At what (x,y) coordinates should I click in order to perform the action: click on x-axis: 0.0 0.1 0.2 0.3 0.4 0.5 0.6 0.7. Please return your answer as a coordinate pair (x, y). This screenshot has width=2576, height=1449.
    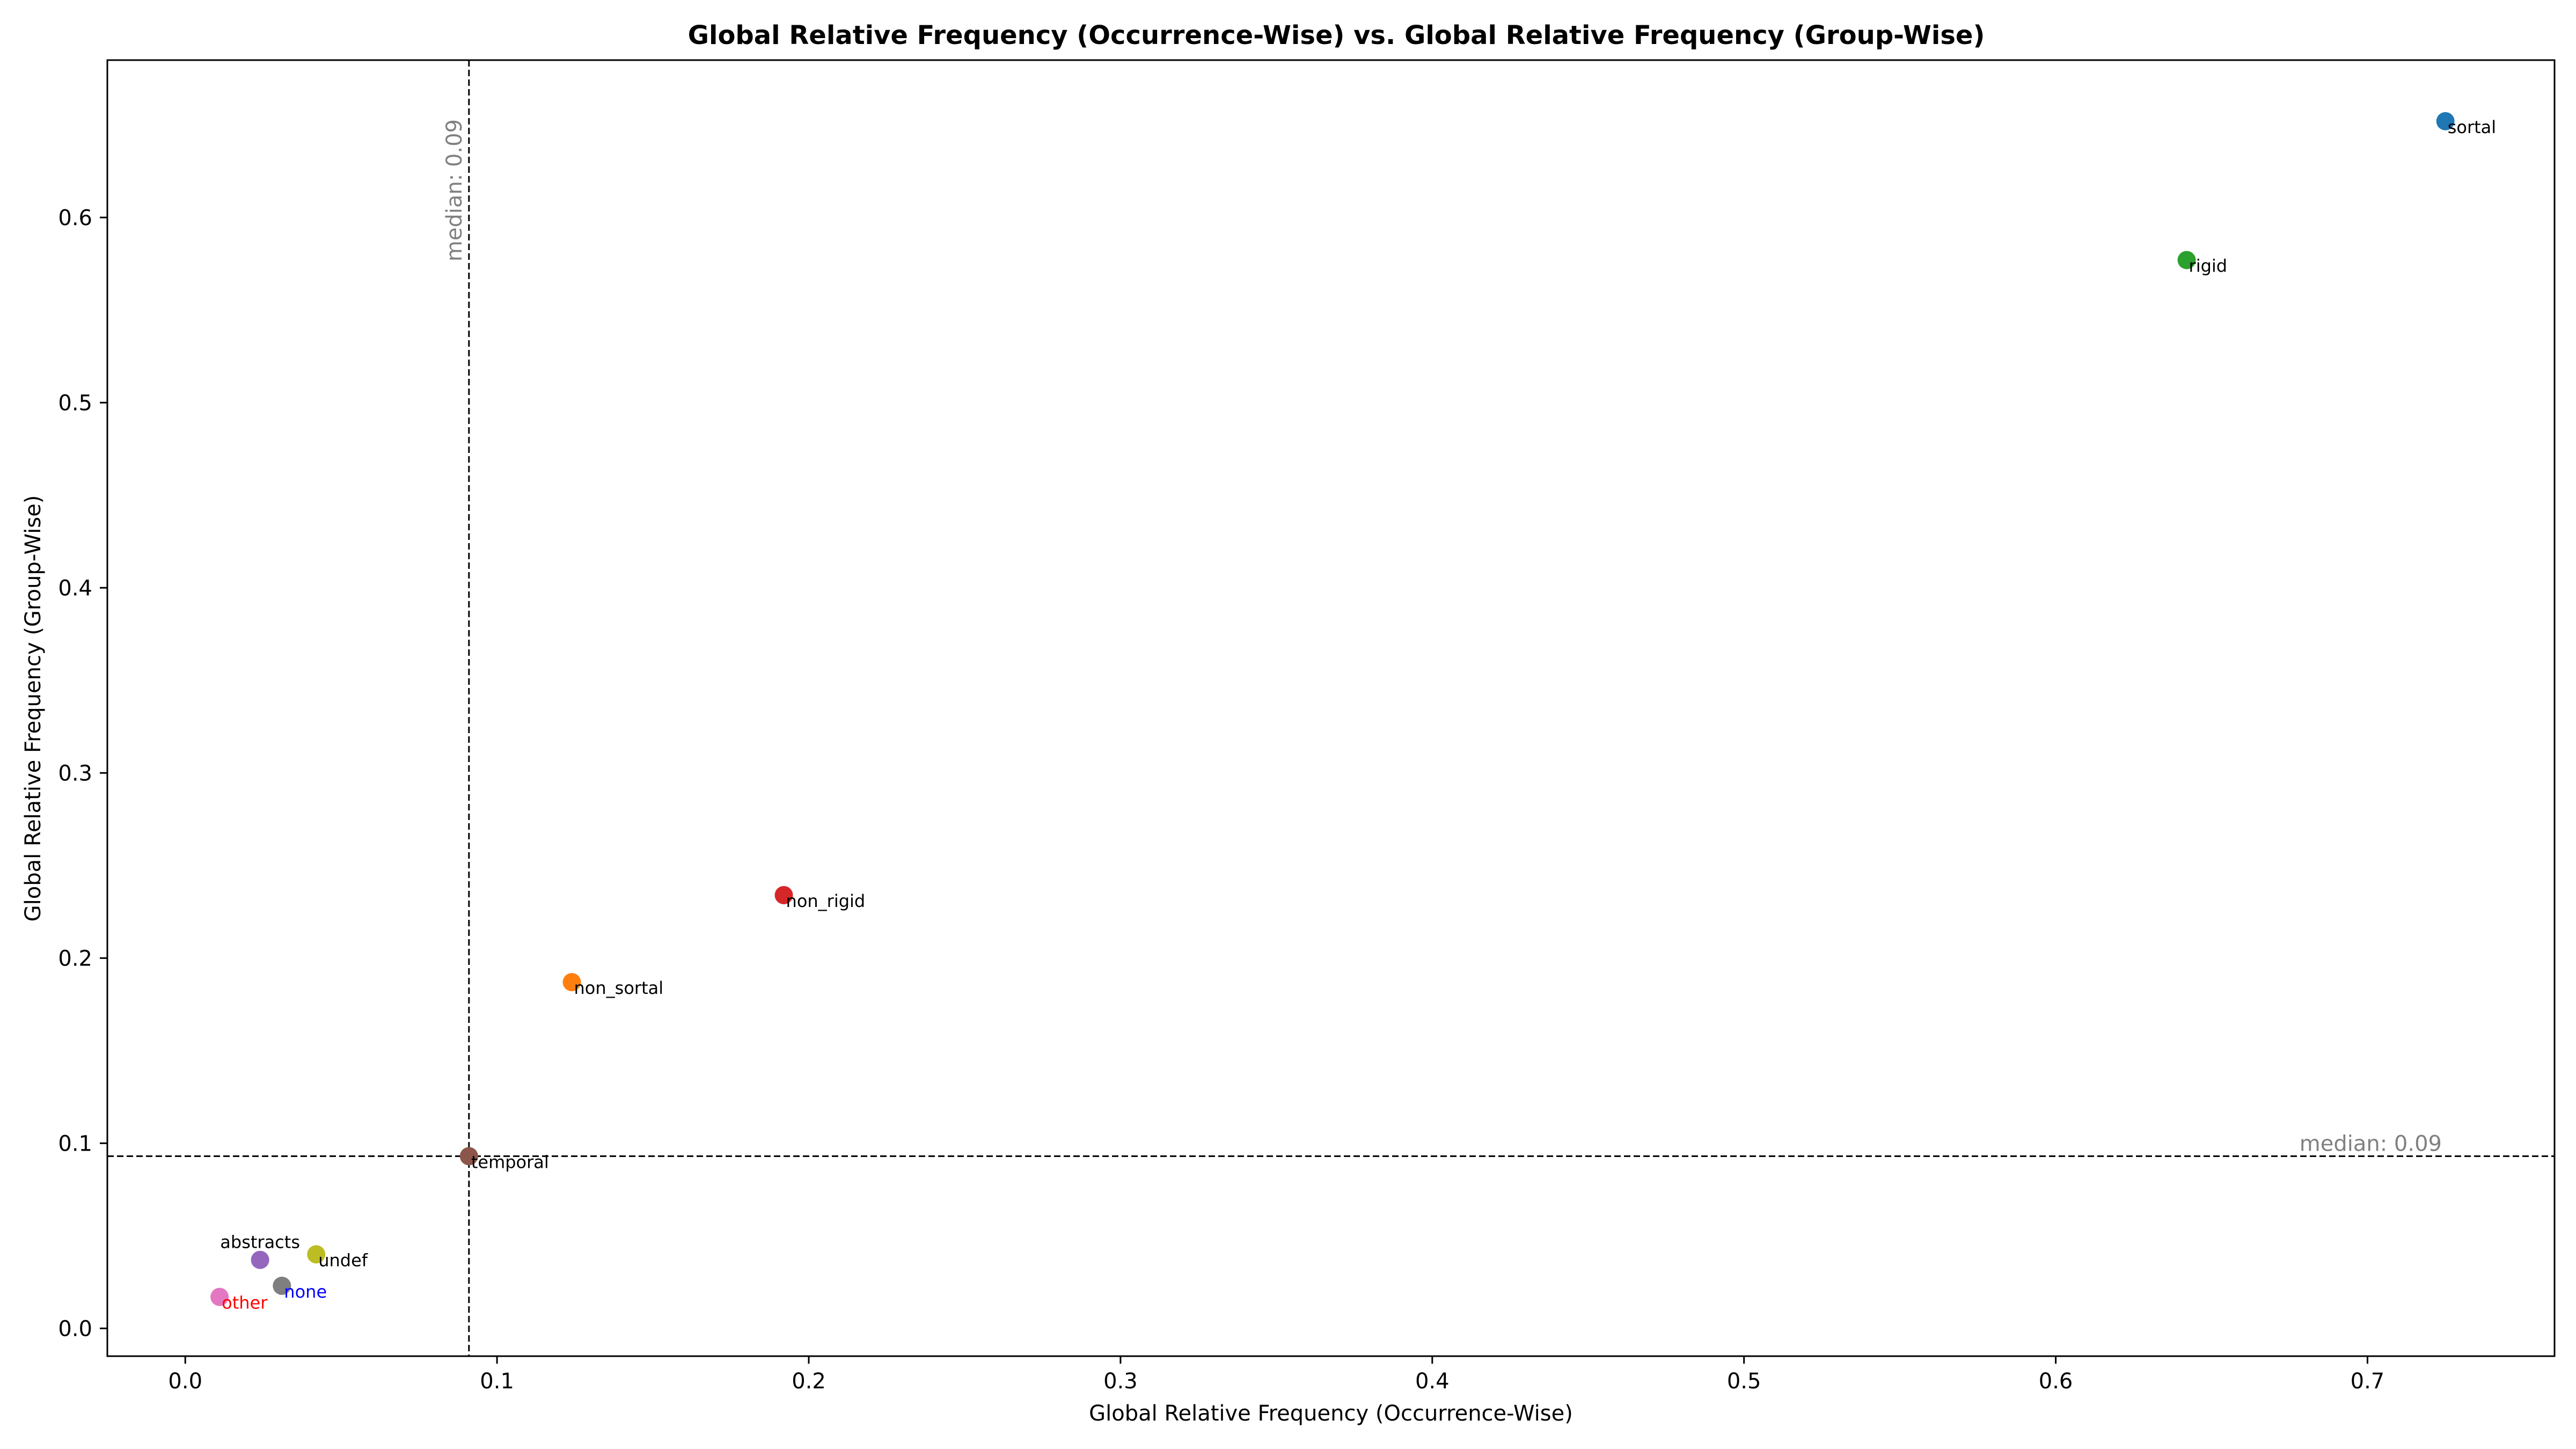
    Looking at the image, I should click on (1276, 1375).